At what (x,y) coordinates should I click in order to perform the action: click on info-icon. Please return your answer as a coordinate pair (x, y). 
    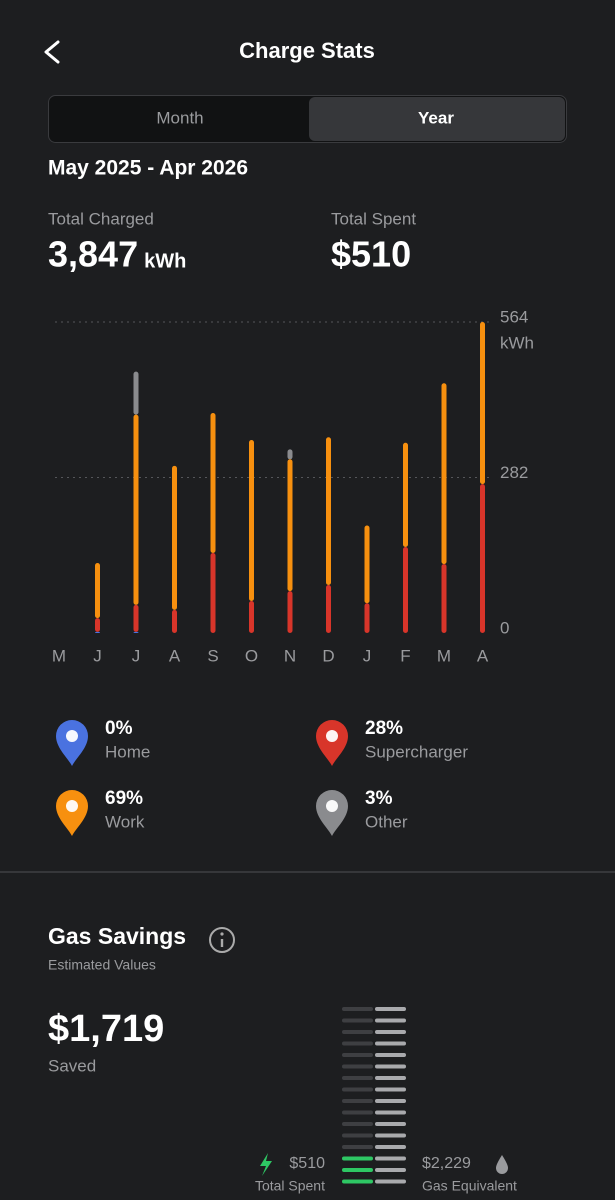
    Looking at the image, I should click on (222, 940).